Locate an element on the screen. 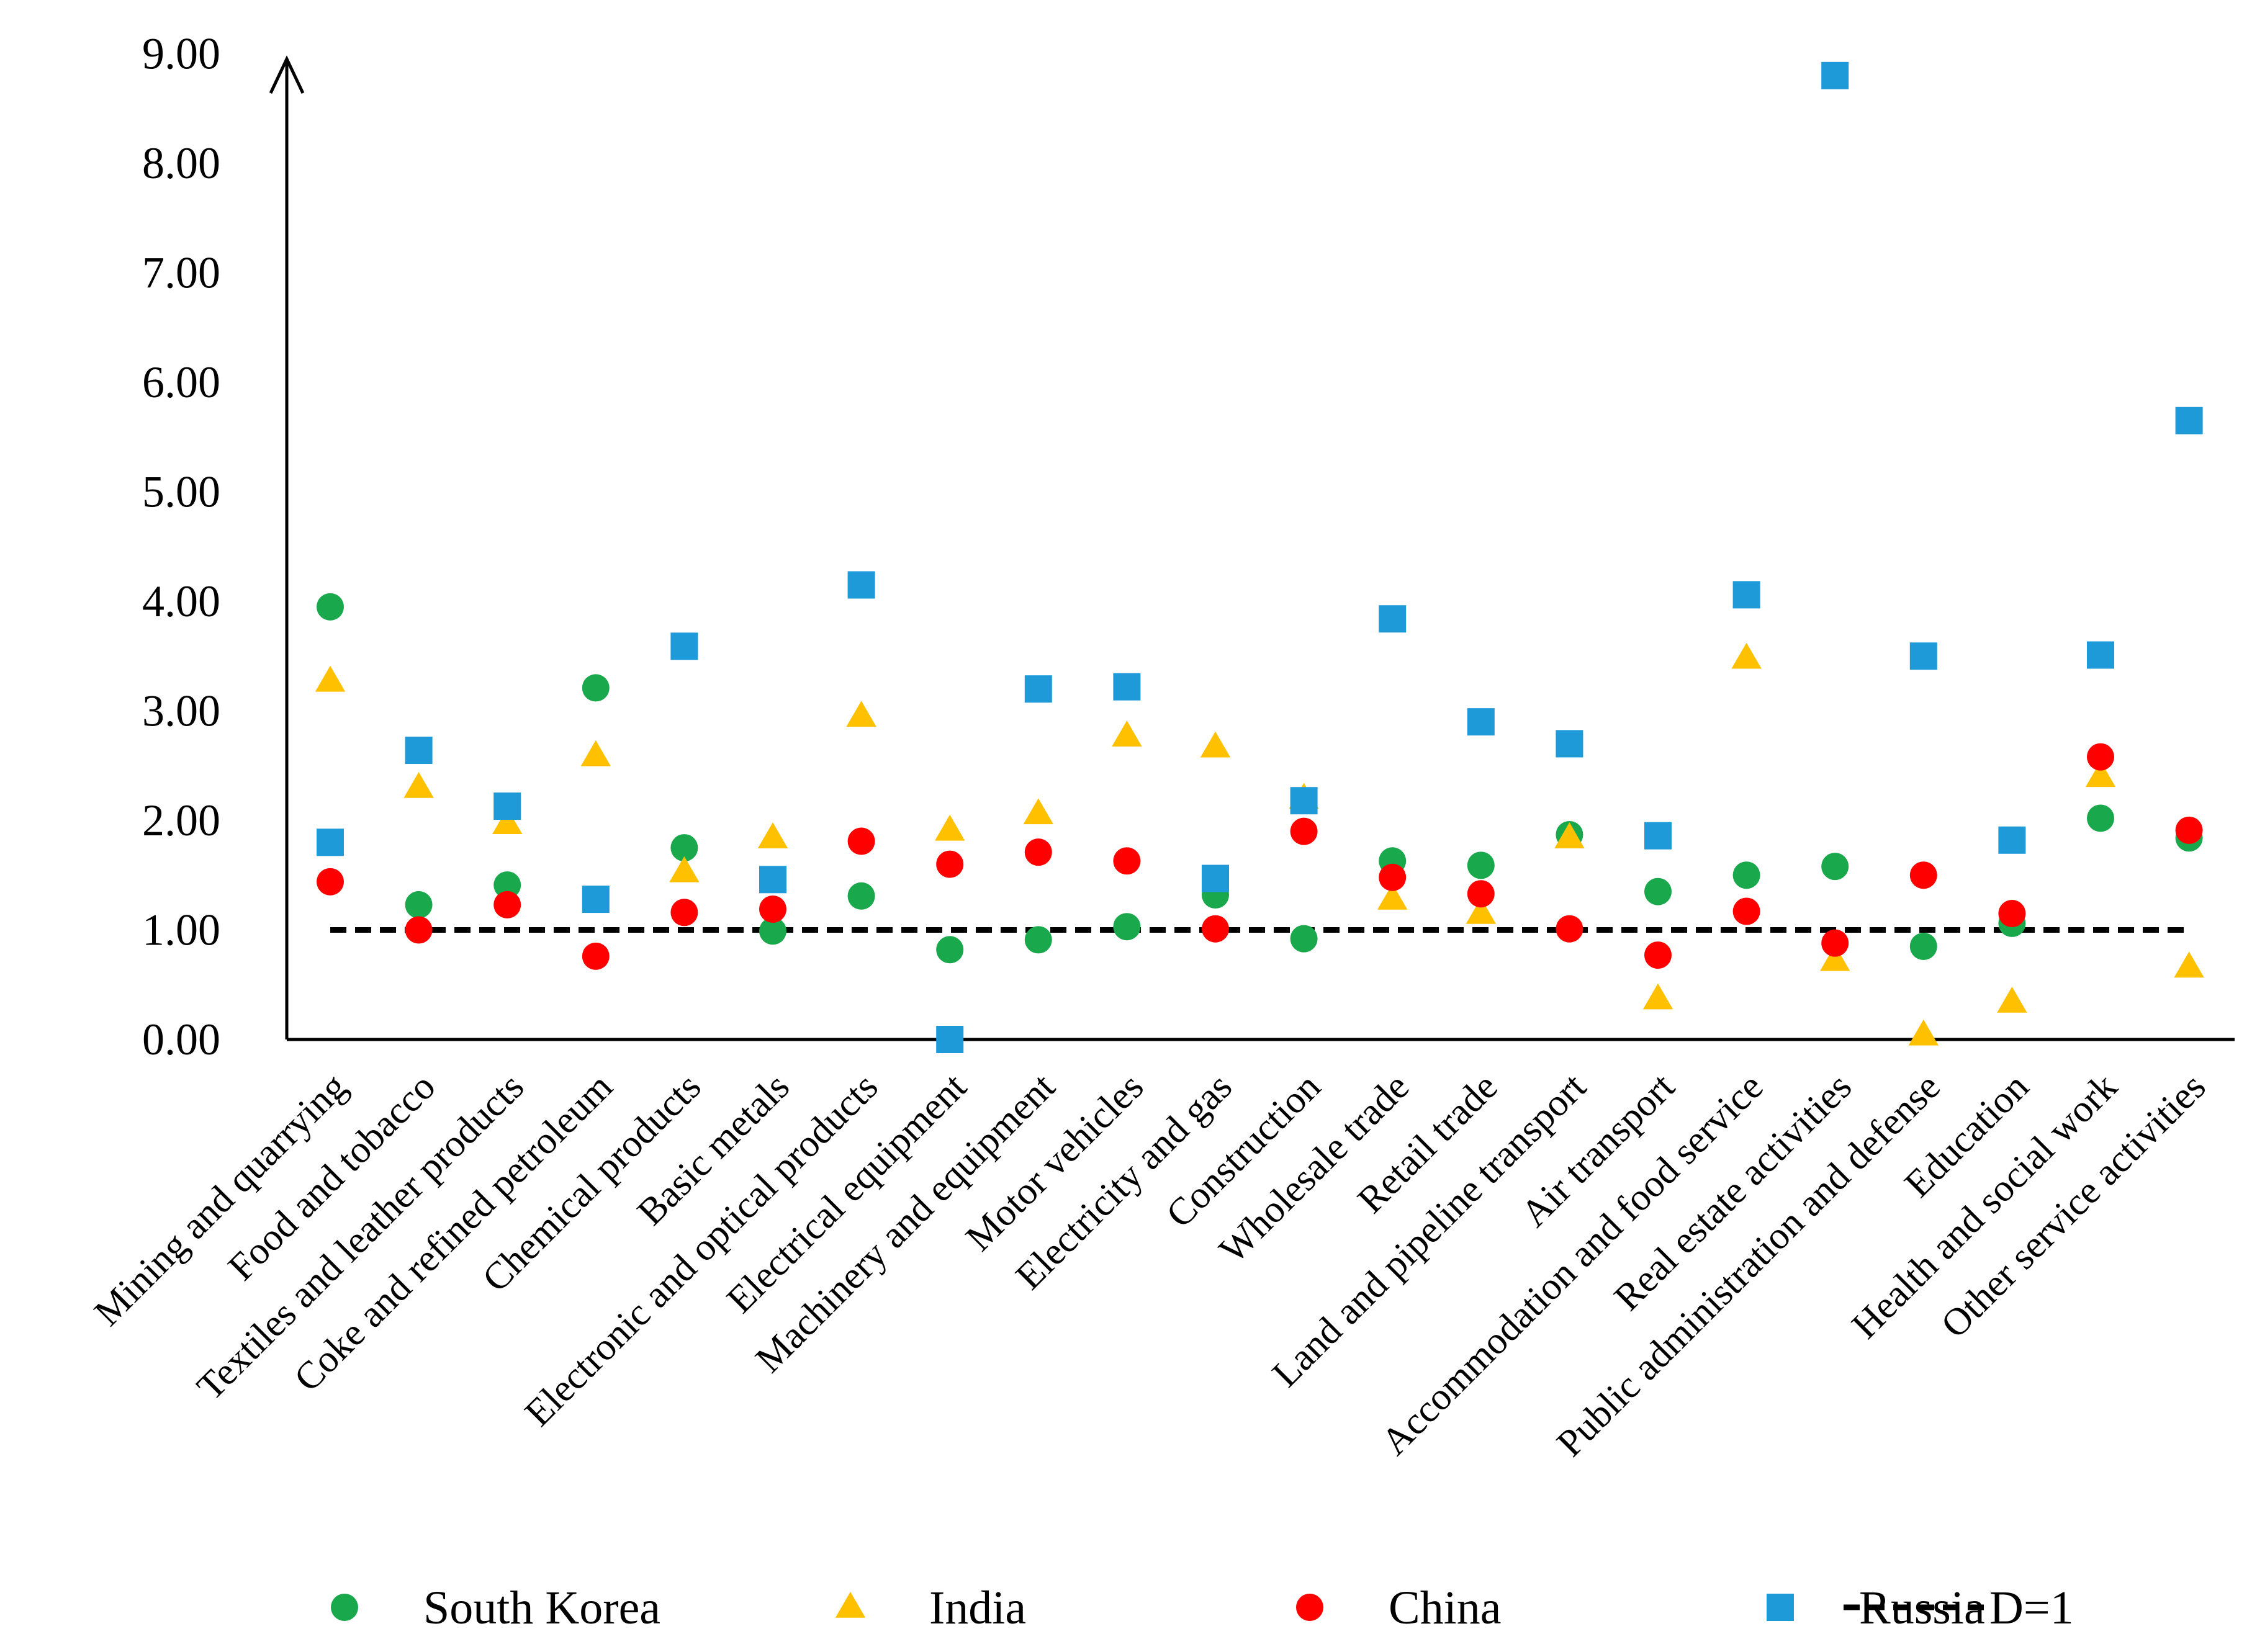 This screenshot has height=1652, width=2252. y-tick-label: 1.00 is located at coordinates (181, 930).